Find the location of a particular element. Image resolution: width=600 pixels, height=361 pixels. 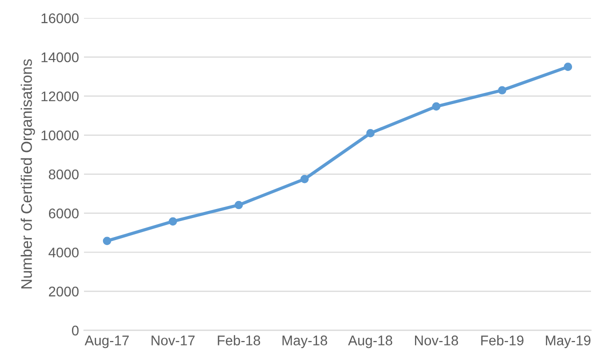

y-tick-label: 10000 is located at coordinates (60, 135).